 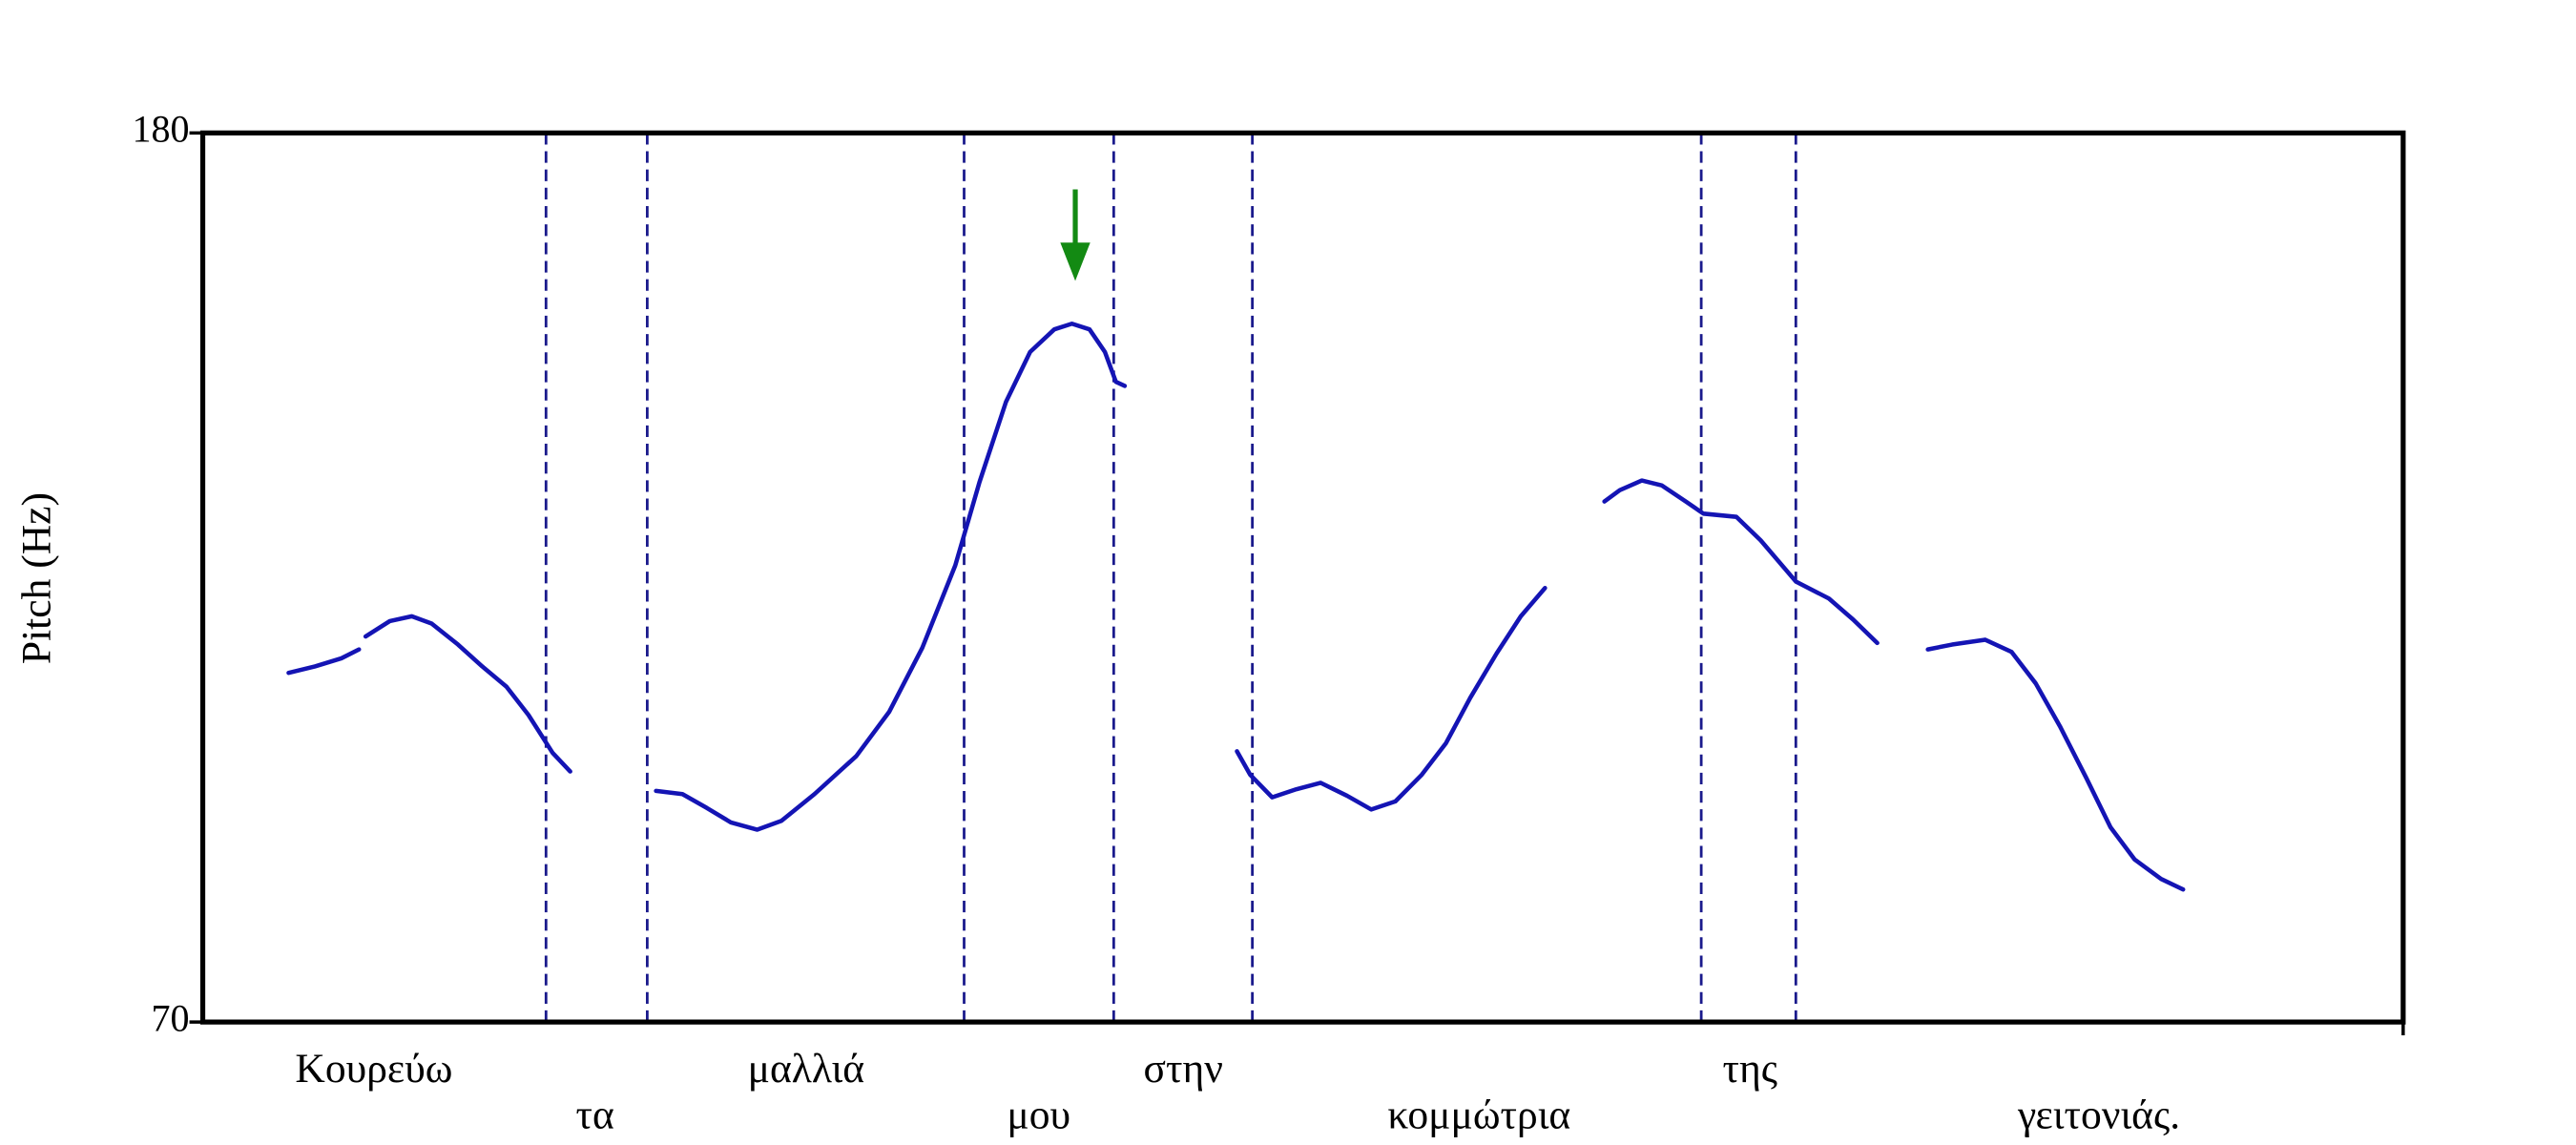 I want to click on word-label: γειτονιάς., so click(x=2098, y=1116).